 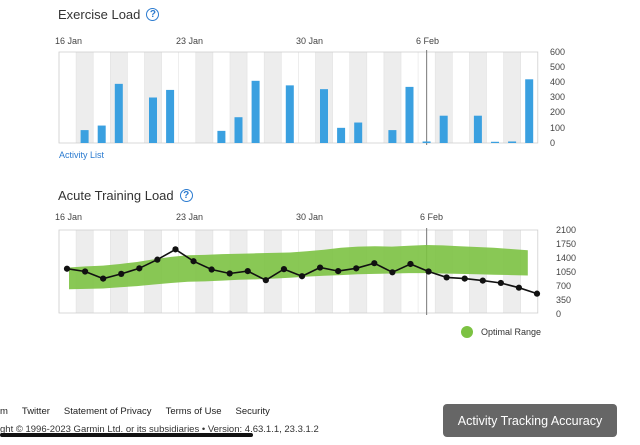 I want to click on atl-y-tick: 0, so click(x=559, y=314).